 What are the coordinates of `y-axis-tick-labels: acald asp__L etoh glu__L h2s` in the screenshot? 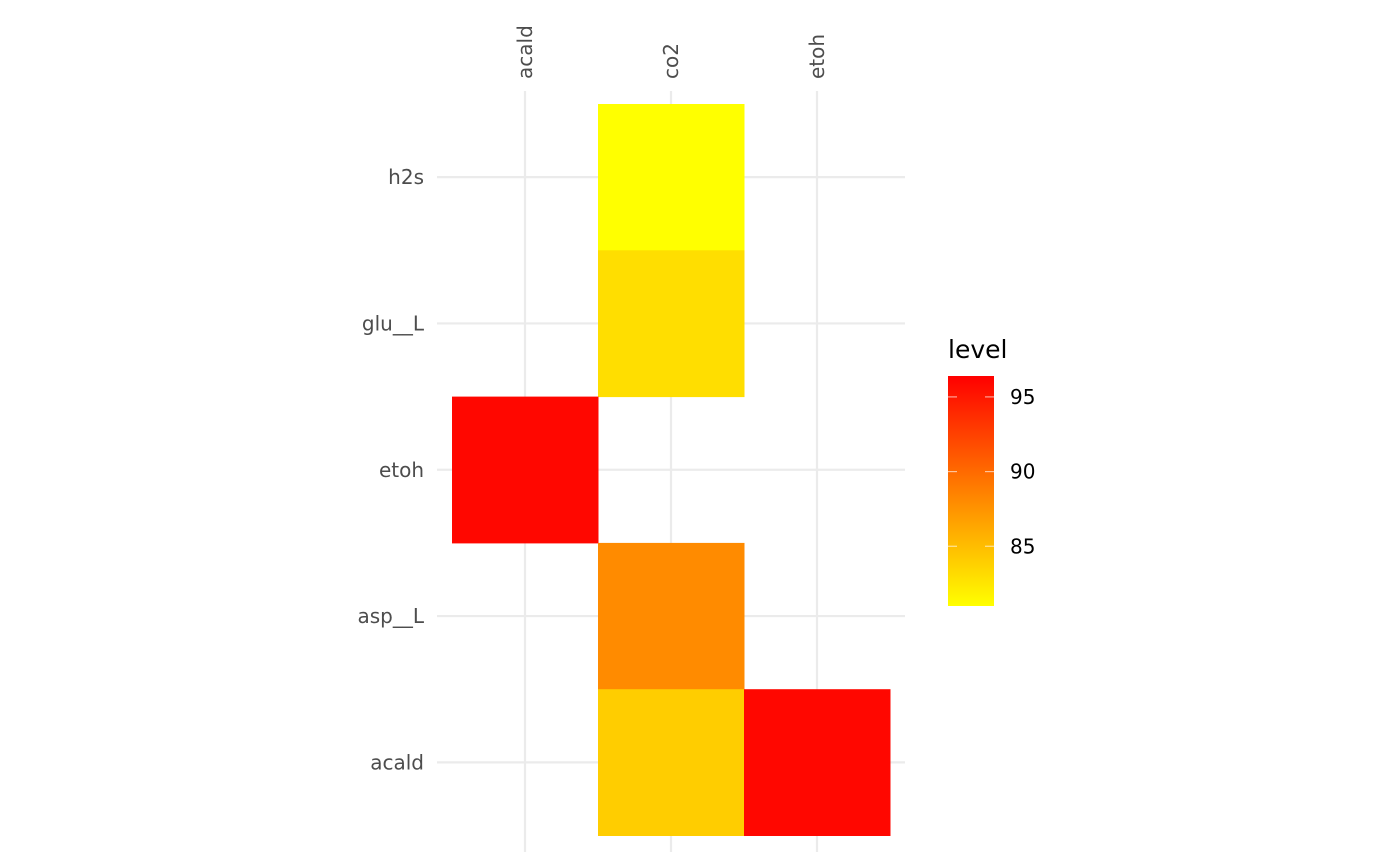 It's located at (390, 469).